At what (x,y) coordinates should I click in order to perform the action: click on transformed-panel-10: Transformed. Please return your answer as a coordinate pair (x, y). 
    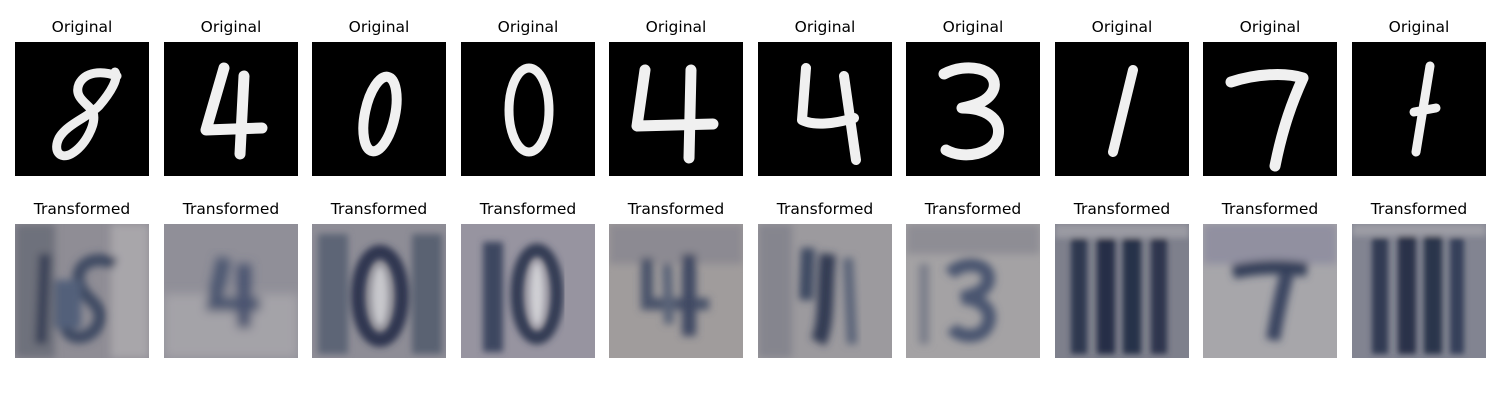
    Looking at the image, I should click on (1419, 279).